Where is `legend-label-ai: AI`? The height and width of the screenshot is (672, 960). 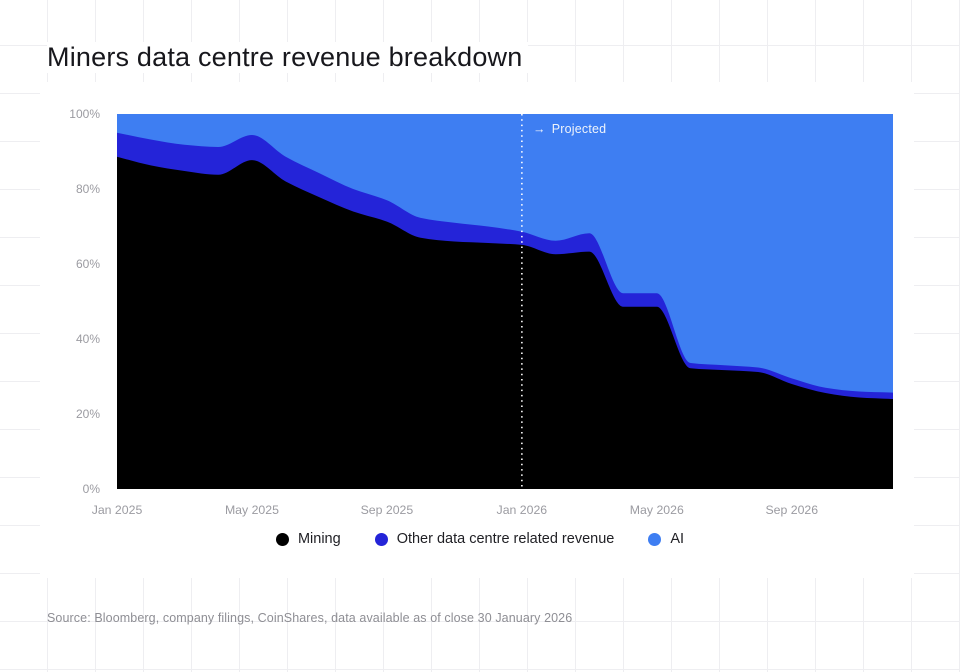
legend-label-ai: AI is located at coordinates (677, 539).